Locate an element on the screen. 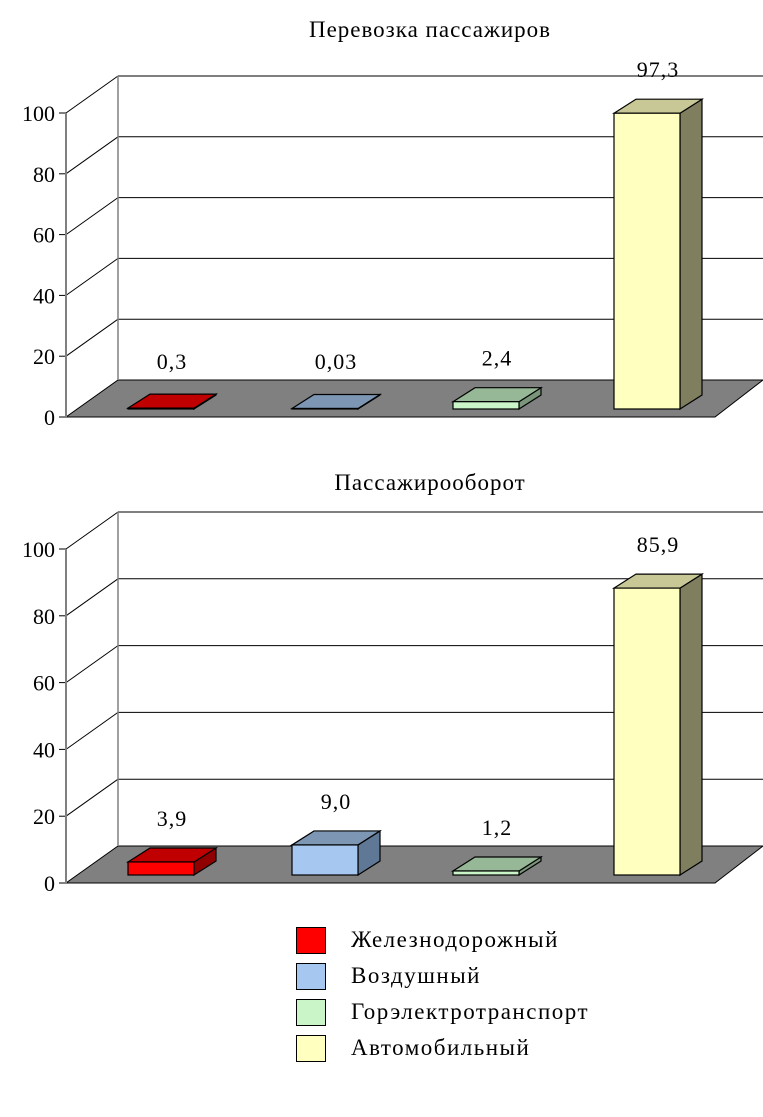  legend-item-urban-electric: Горэлектротранспорт is located at coordinates (506, 1015).